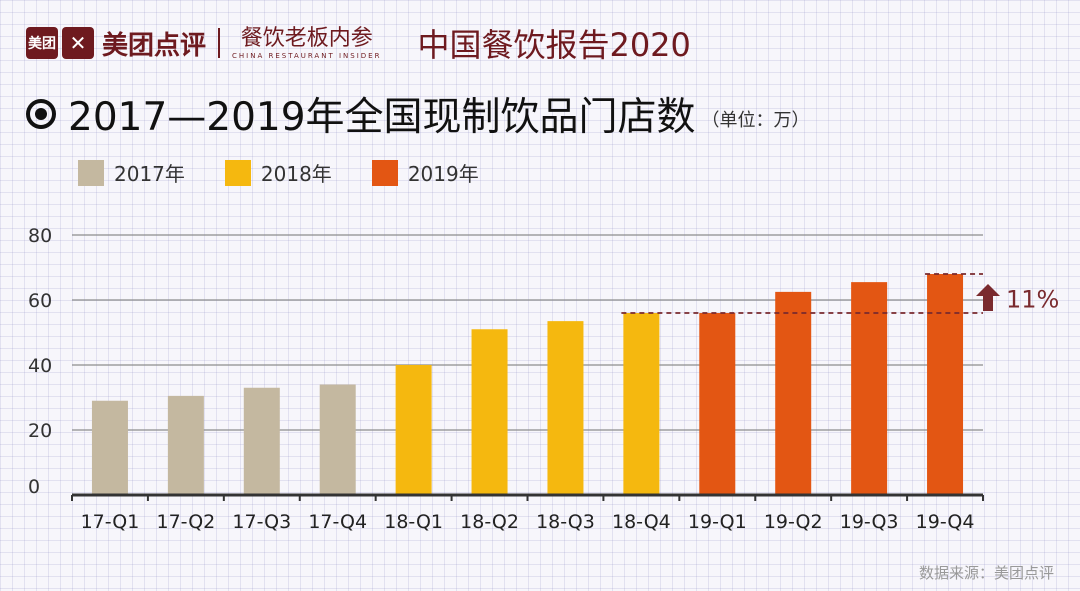  I want to click on legend-item-2018: 2018年, so click(278, 172).